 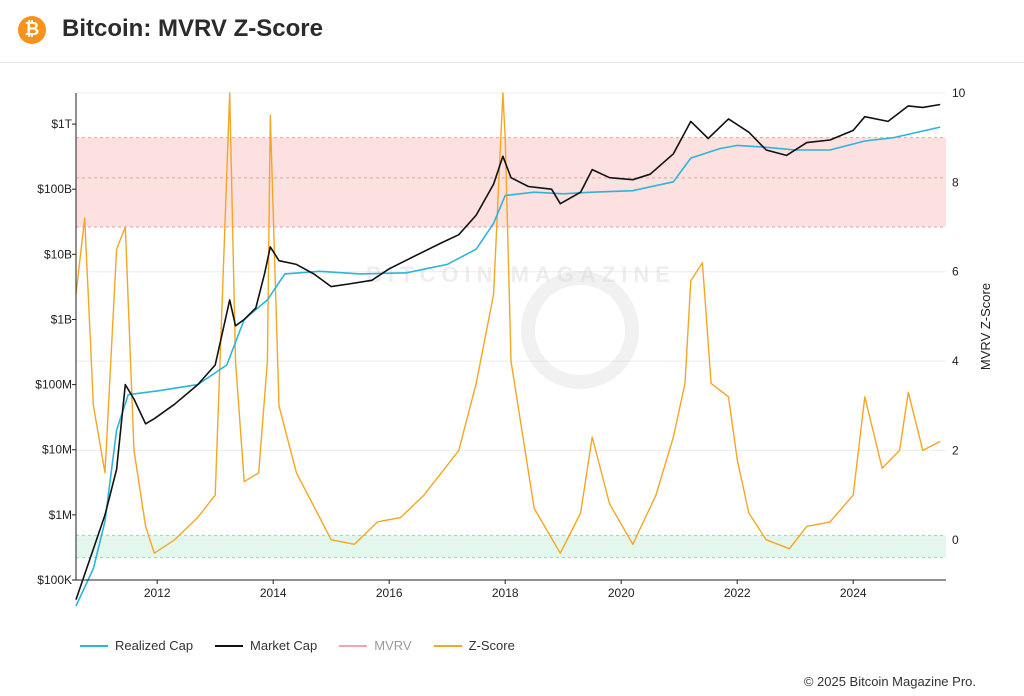 What do you see at coordinates (580, 330) in the screenshot?
I see `watermark-logo-icon` at bounding box center [580, 330].